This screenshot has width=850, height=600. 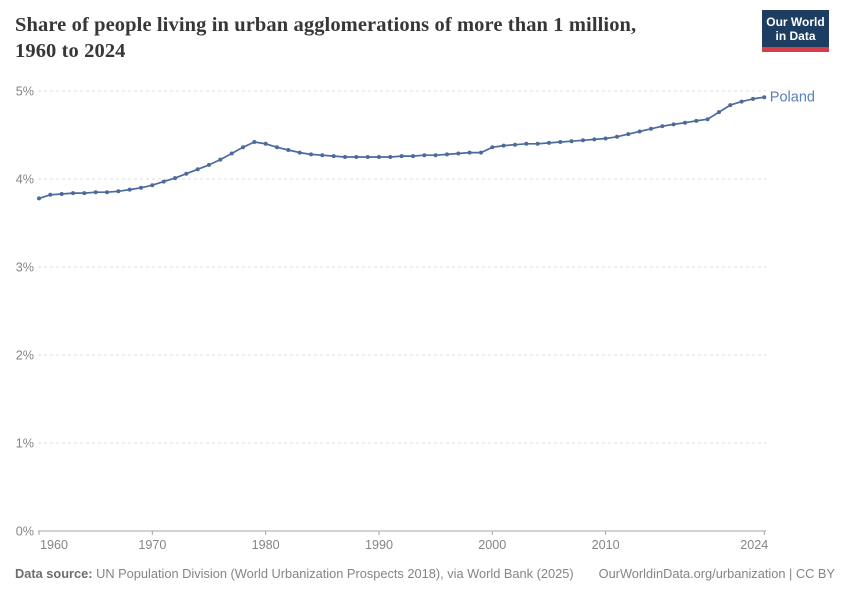 I want to click on data-point-1971, so click(x=163, y=181).